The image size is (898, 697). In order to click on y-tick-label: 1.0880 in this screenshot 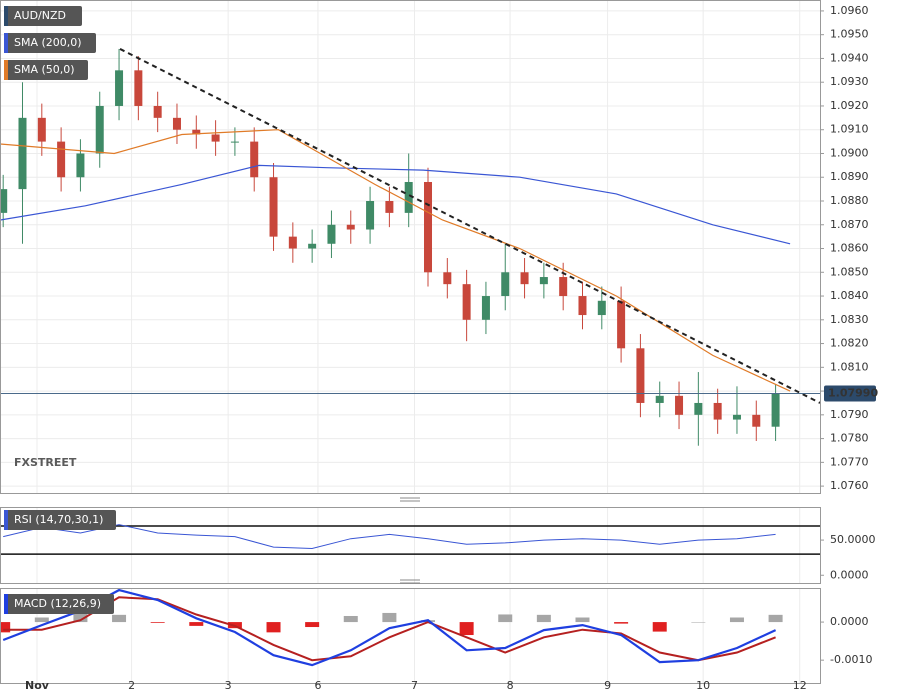, I will do `click(849, 200)`.